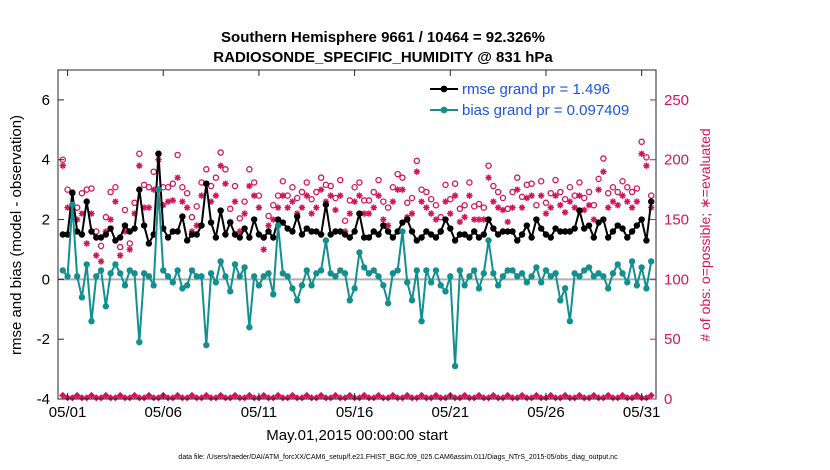 This screenshot has height=470, width=830. Describe the element at coordinates (444, 89) in the screenshot. I see `legend-rmse-marker` at that location.